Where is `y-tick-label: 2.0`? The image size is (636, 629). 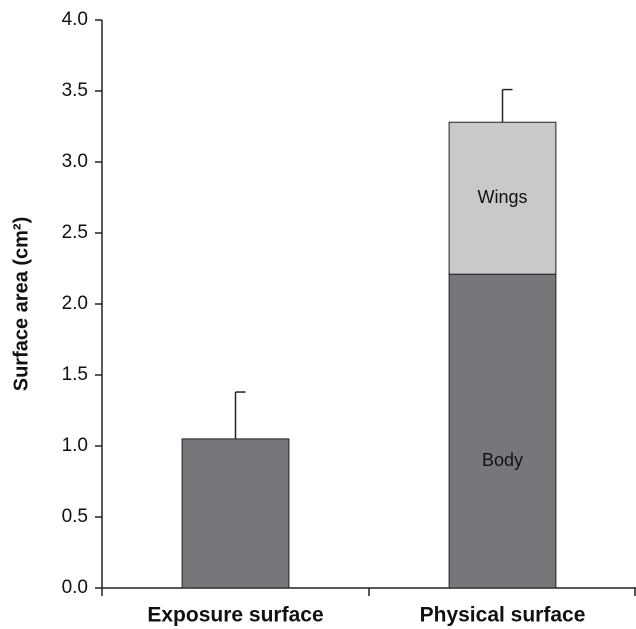
y-tick-label: 2.0 is located at coordinates (75, 303).